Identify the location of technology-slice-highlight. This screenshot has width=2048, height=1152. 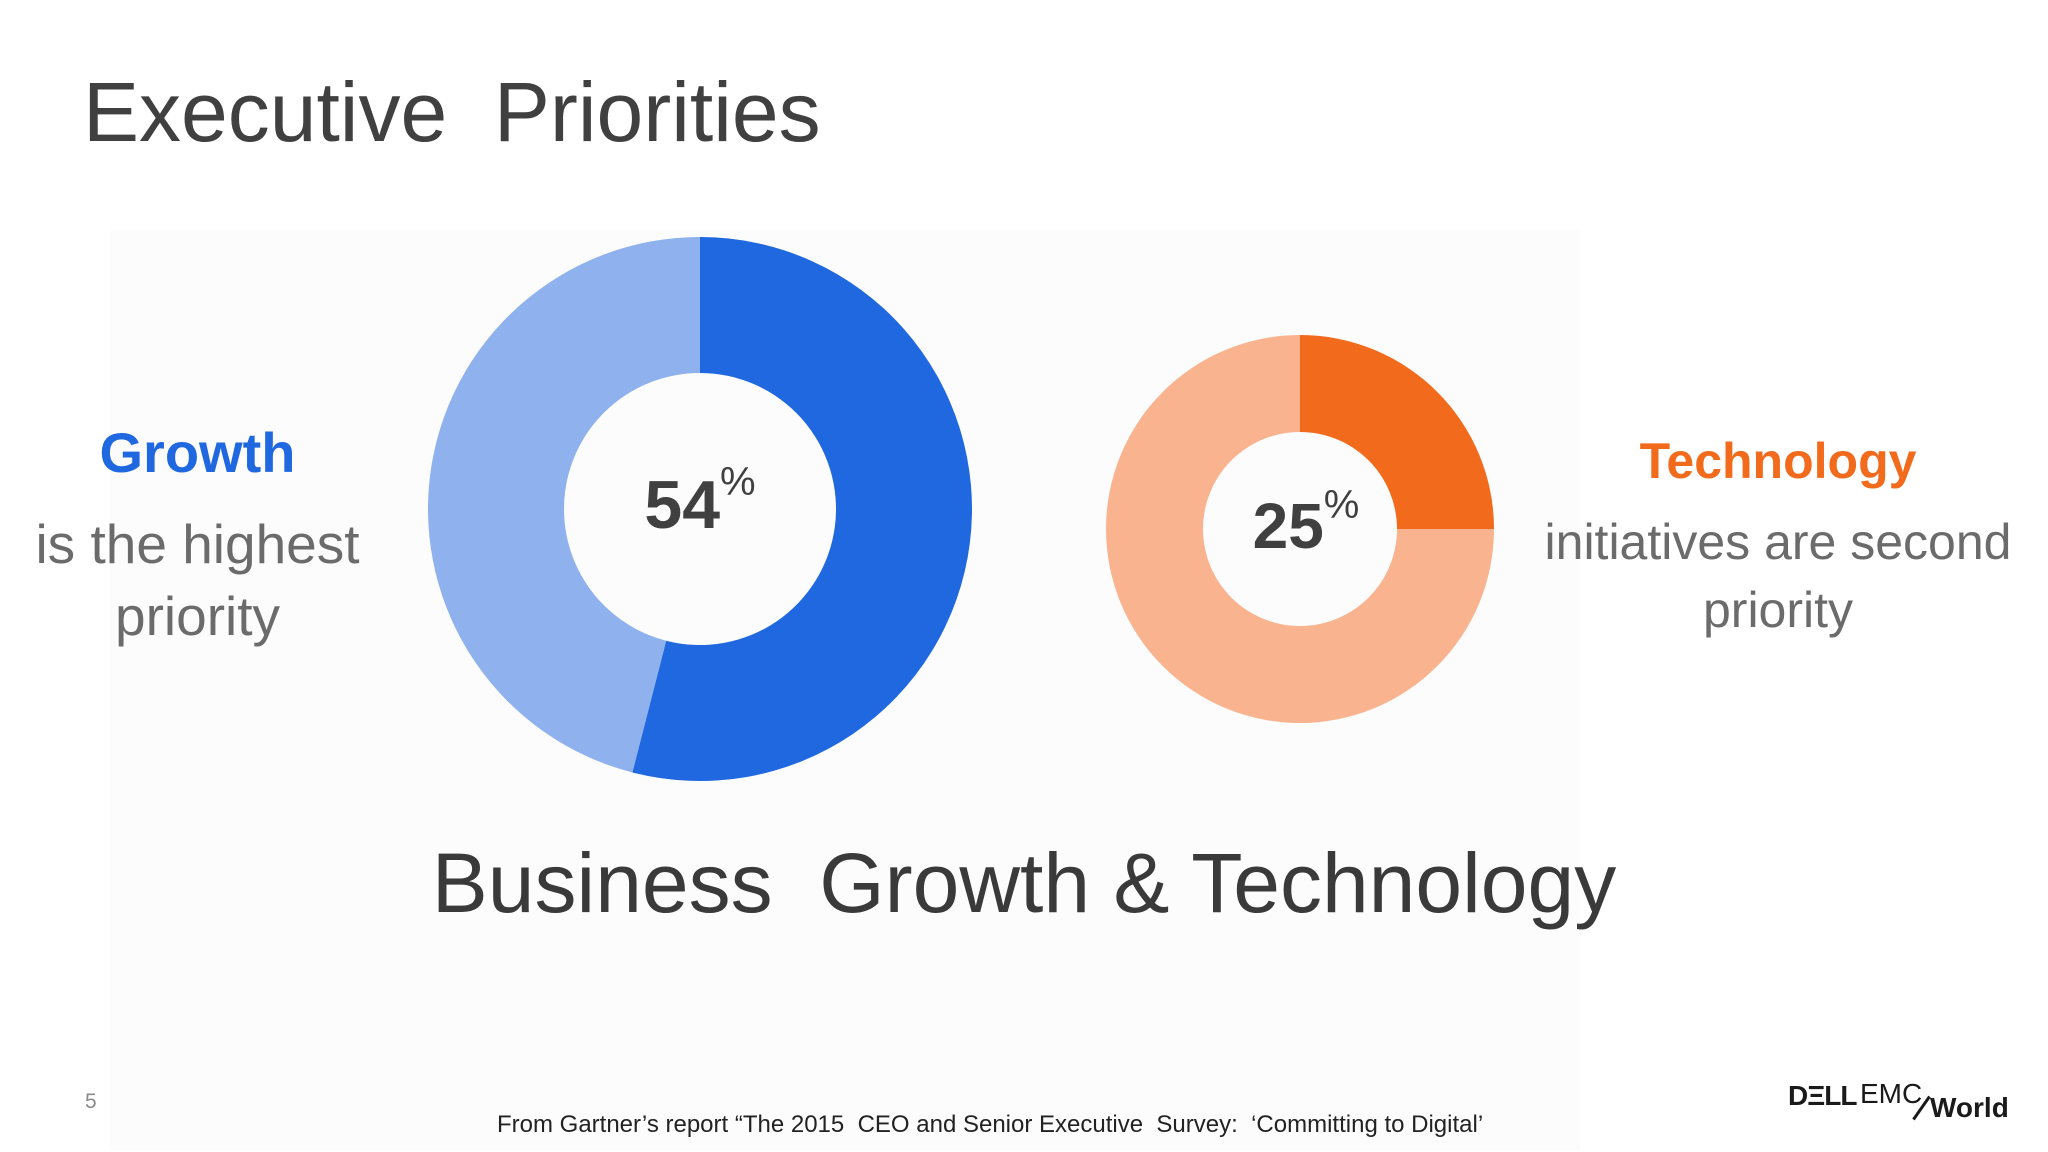
(1397, 432).